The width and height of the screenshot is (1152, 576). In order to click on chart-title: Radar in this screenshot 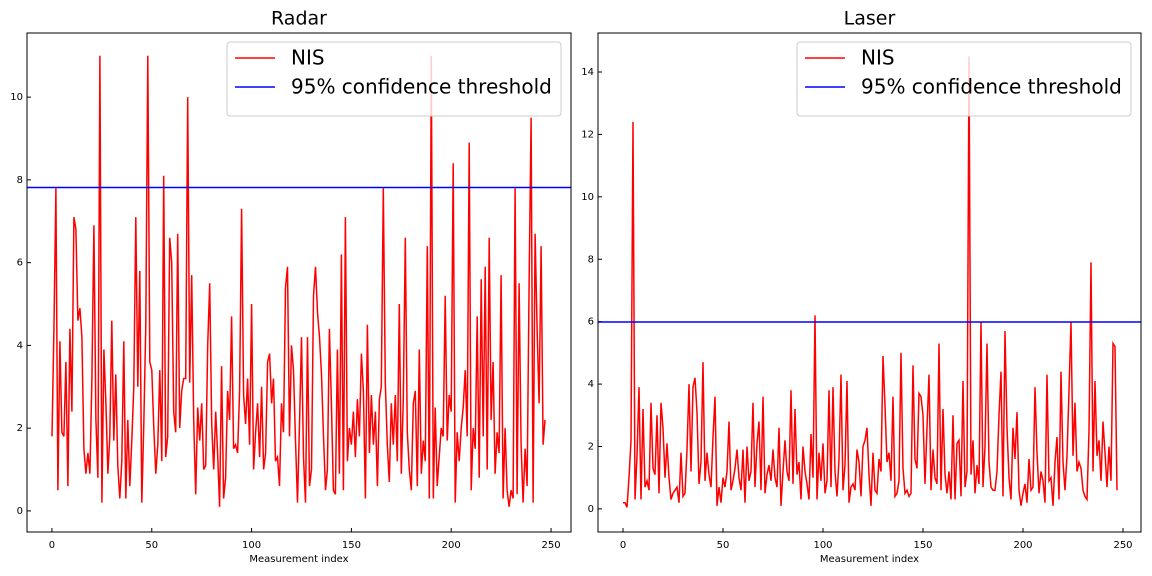, I will do `click(299, 19)`.